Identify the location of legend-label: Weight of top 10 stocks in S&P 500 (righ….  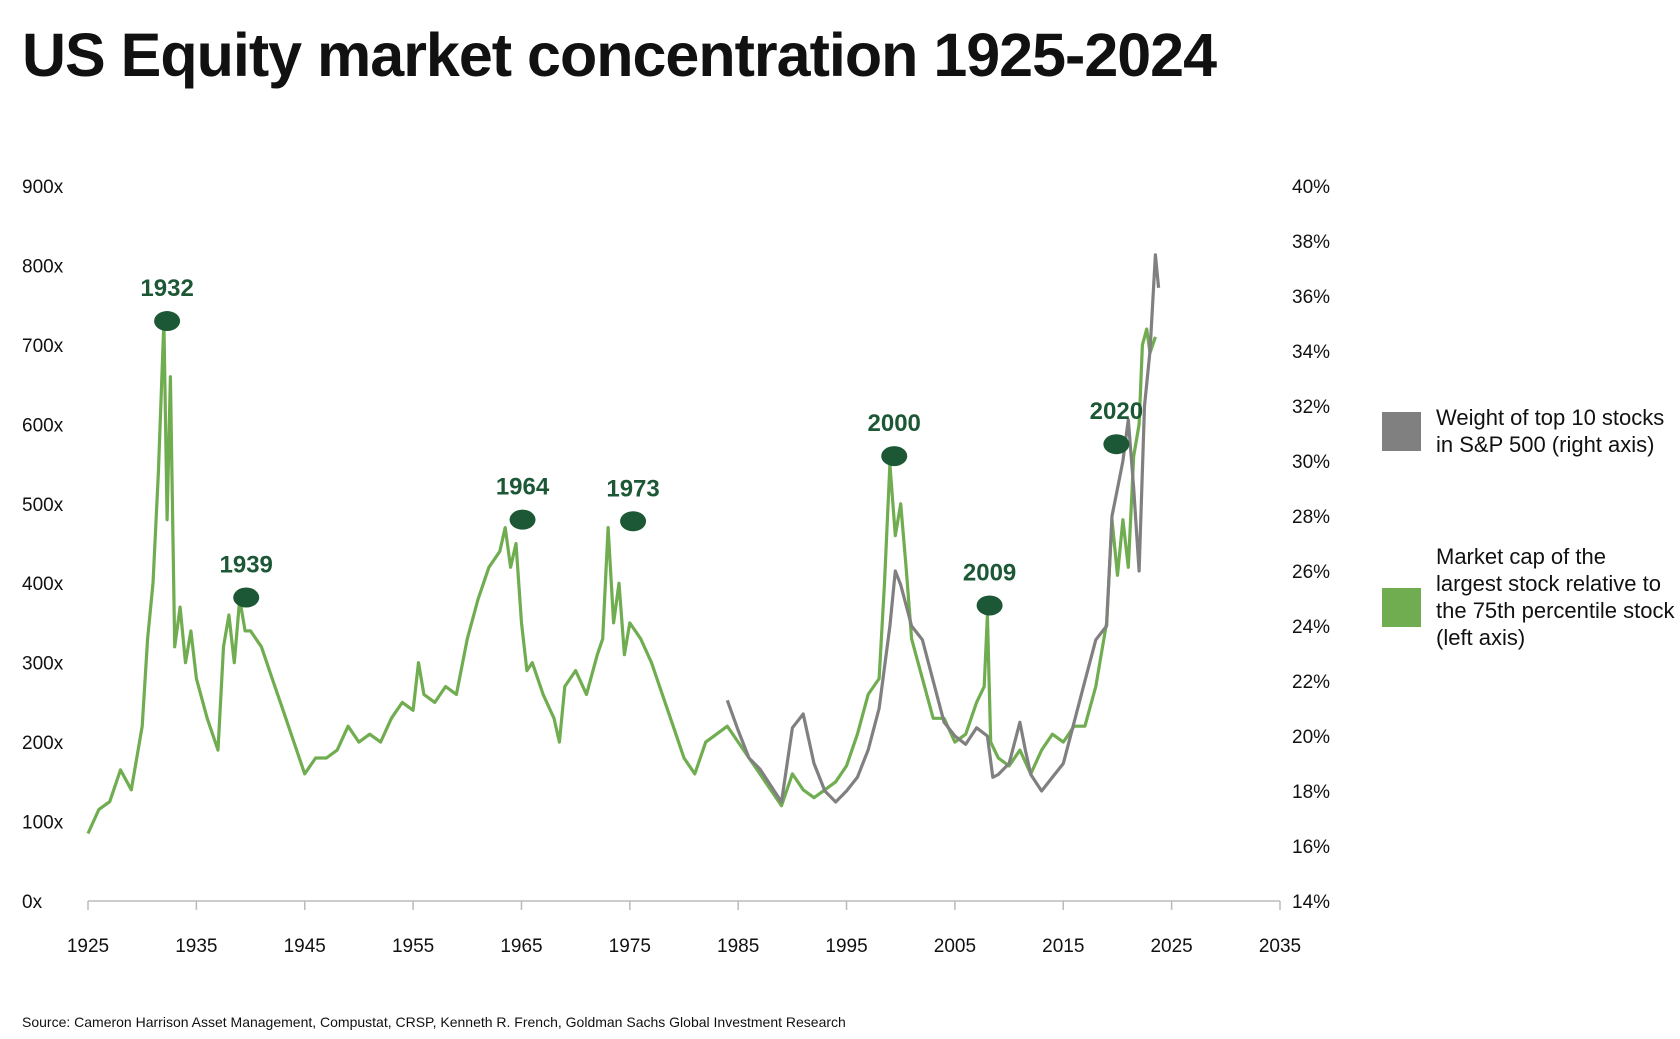
(1550, 431).